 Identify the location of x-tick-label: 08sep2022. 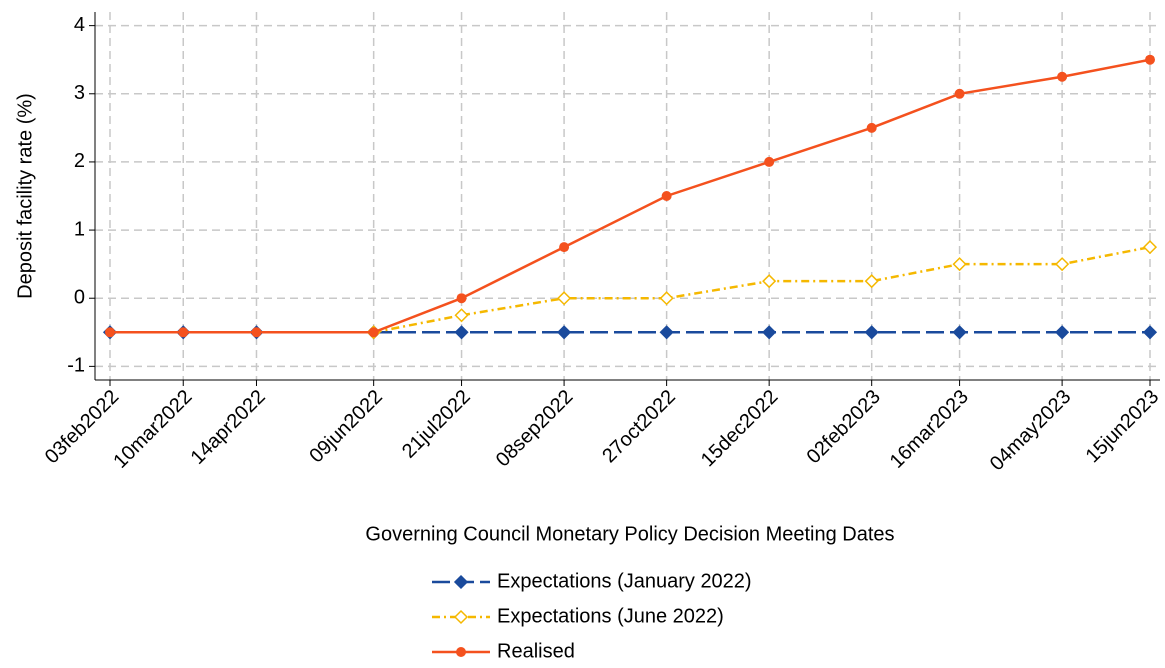
(535, 429).